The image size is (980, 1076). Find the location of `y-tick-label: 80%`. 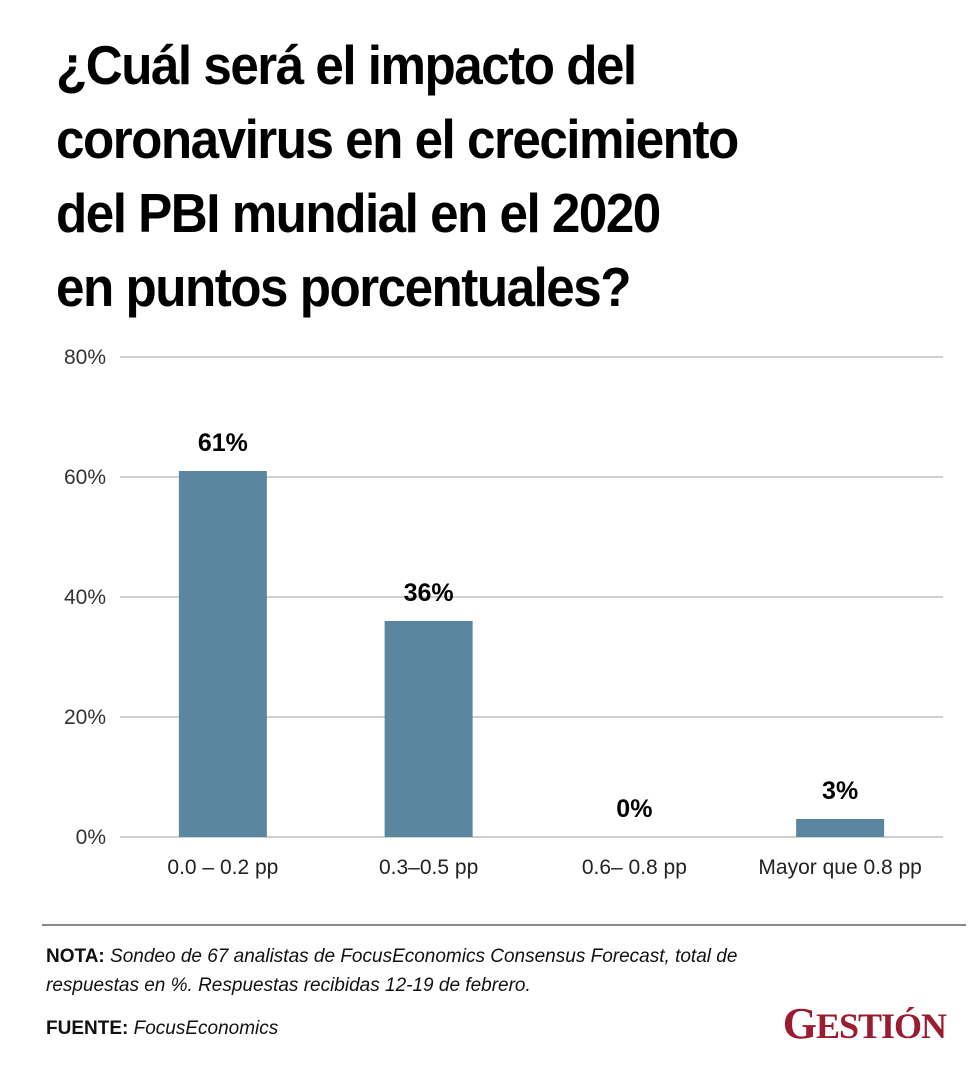

y-tick-label: 80% is located at coordinates (85, 357).